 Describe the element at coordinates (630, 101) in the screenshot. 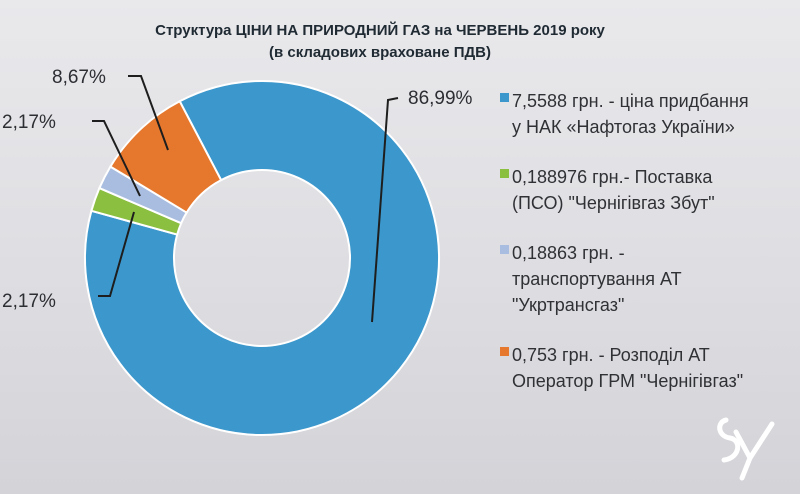

I see `legend-line: 7,5588 грн. - ціна придбання` at that location.